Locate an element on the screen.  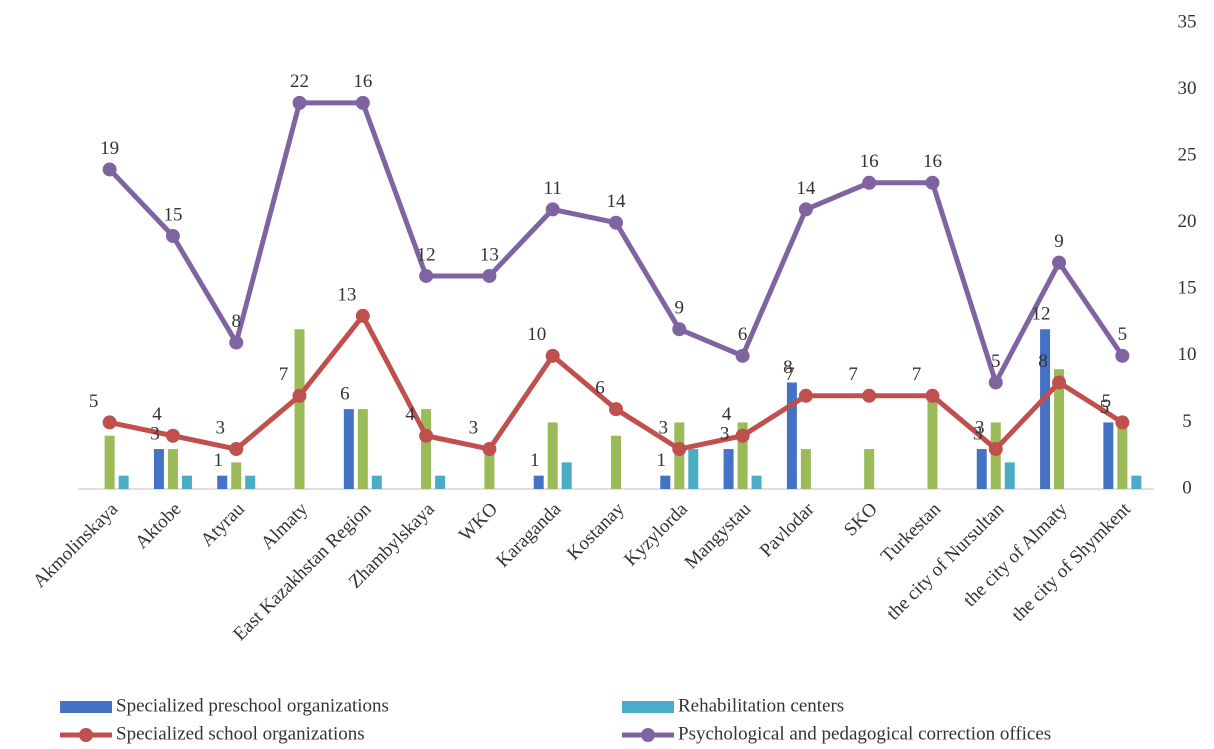
data-label: 19 is located at coordinates (109, 148).